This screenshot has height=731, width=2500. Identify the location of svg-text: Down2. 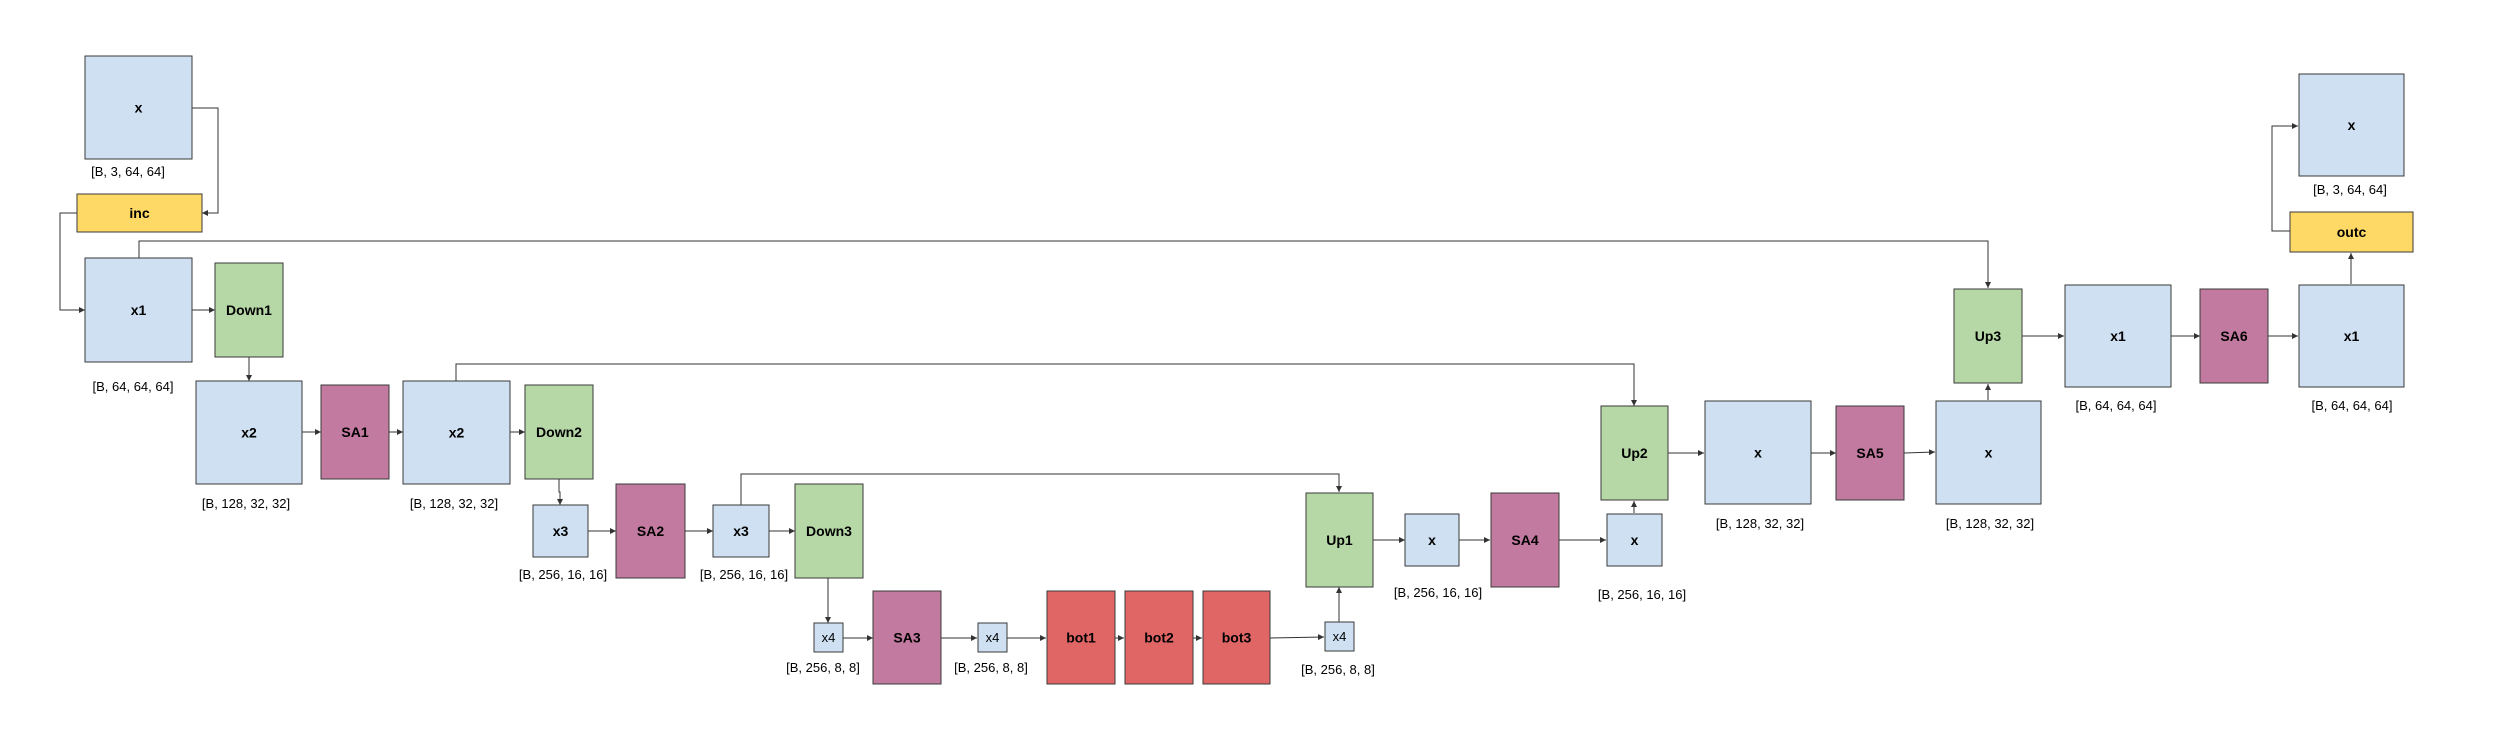
(559, 432).